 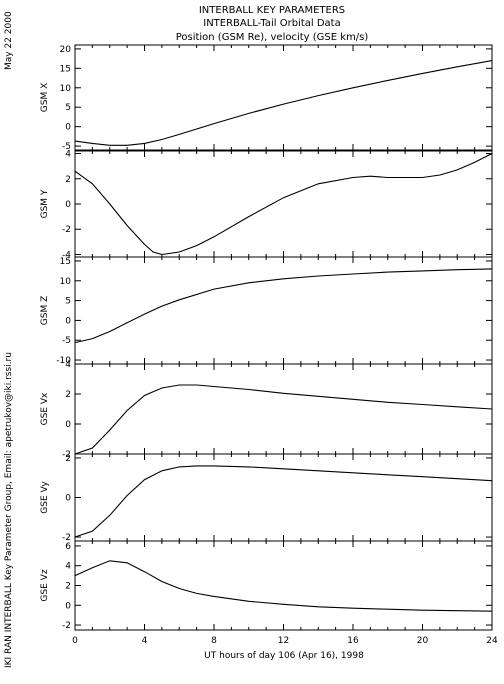 What do you see at coordinates (66, 50) in the screenshot?
I see `y-tick-label: 20` at bounding box center [66, 50].